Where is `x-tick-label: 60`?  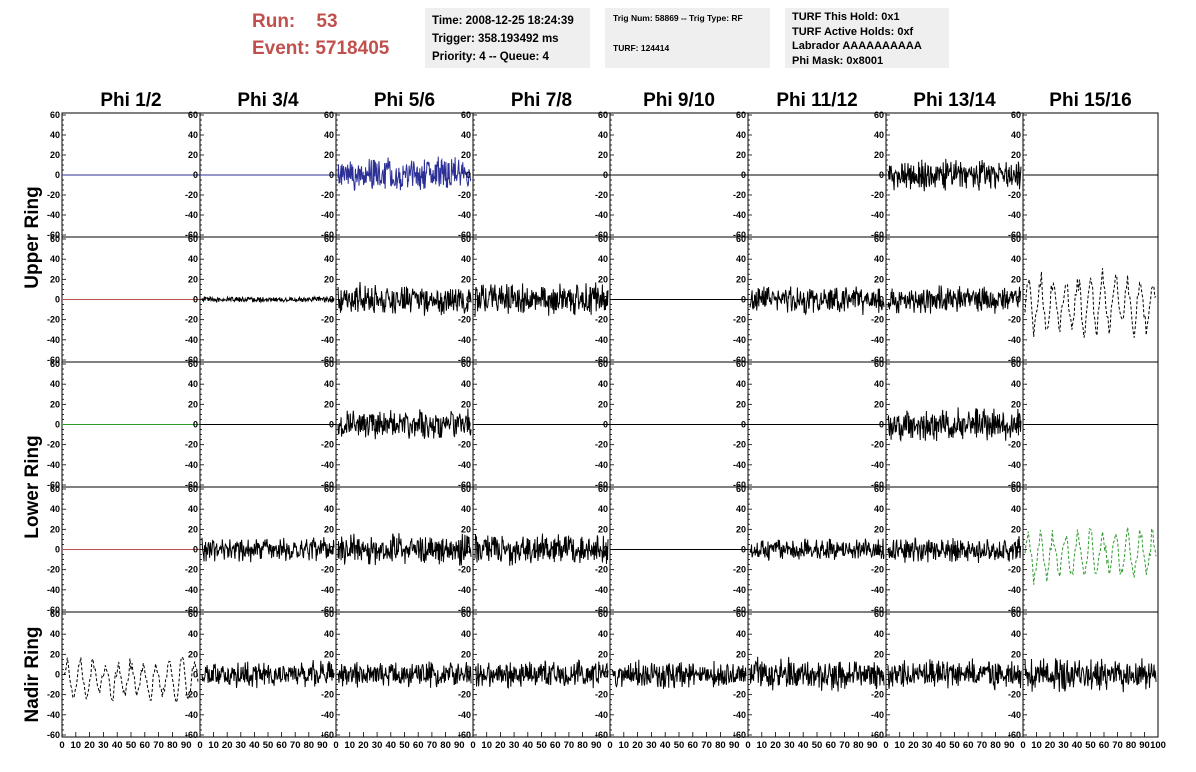 x-tick-label: 60 is located at coordinates (968, 745).